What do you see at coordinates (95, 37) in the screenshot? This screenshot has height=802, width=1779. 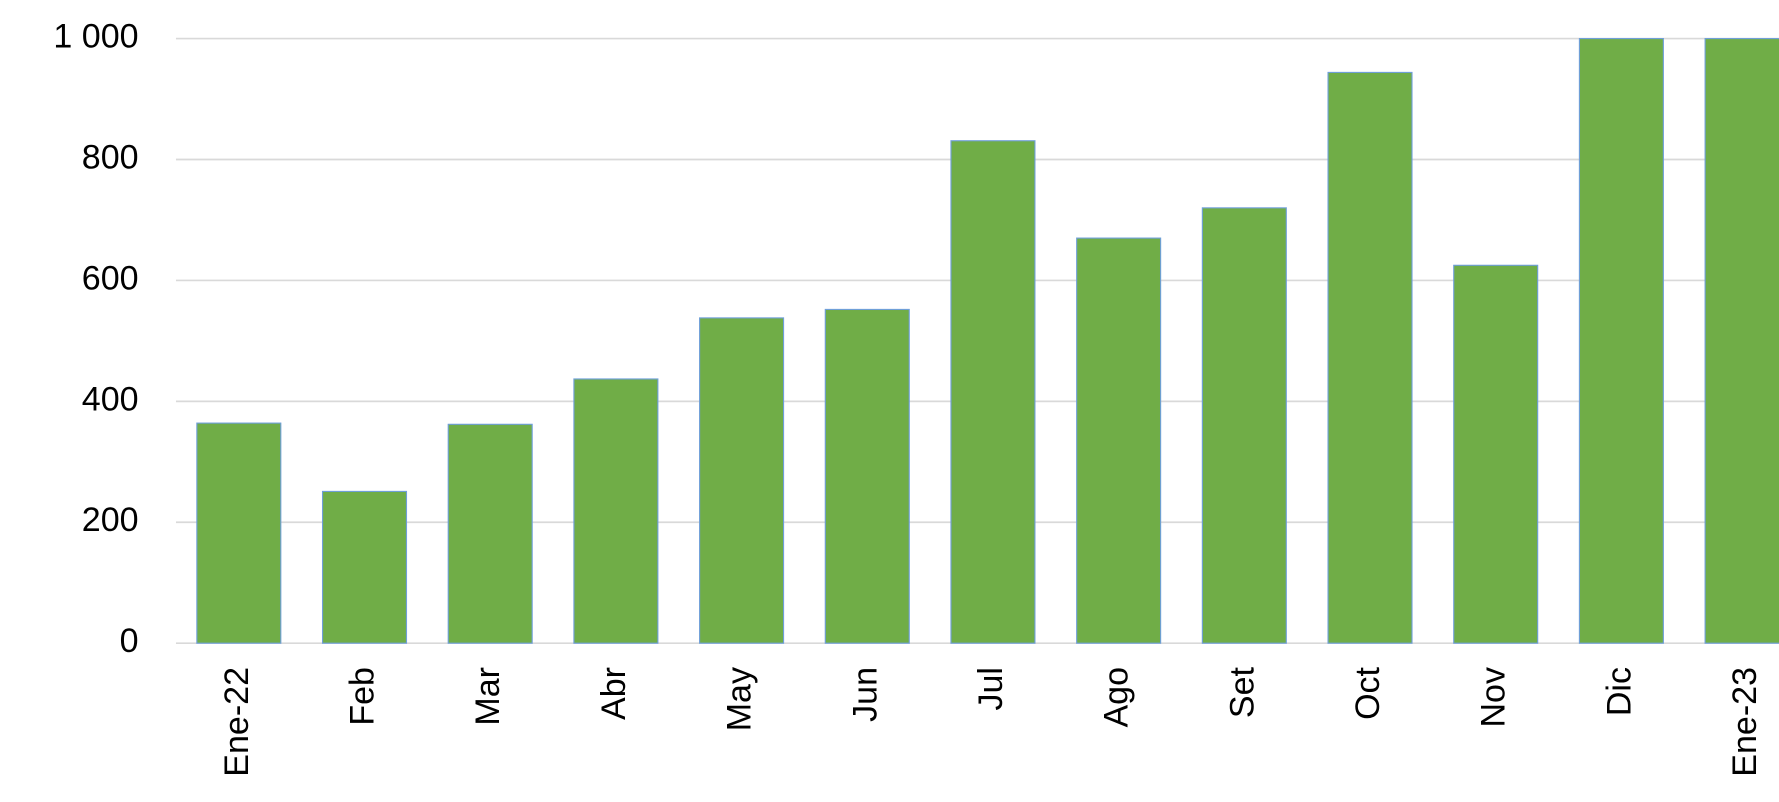 I see `y-tick-label: 1 000` at bounding box center [95, 37].